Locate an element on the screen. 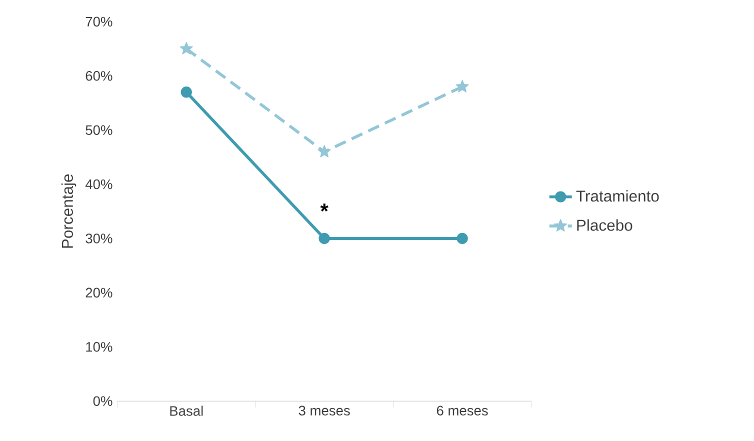  y-tick-label: 10% is located at coordinates (99, 347).